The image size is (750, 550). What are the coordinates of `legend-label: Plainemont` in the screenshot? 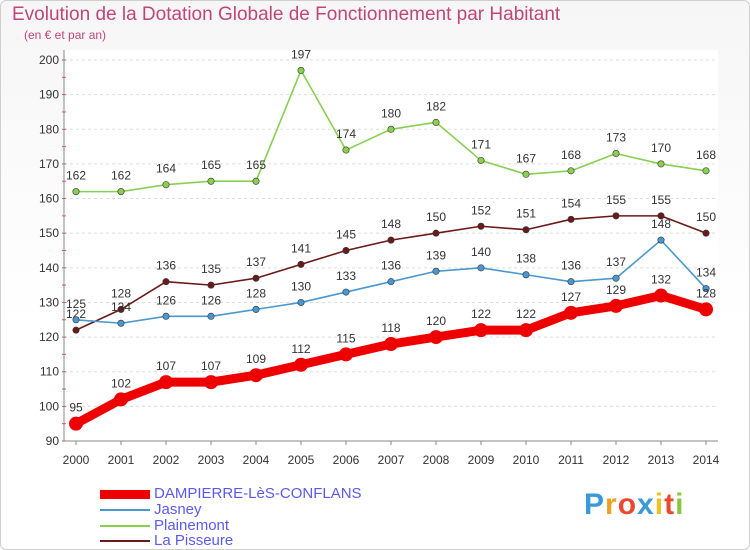 It's located at (192, 525).